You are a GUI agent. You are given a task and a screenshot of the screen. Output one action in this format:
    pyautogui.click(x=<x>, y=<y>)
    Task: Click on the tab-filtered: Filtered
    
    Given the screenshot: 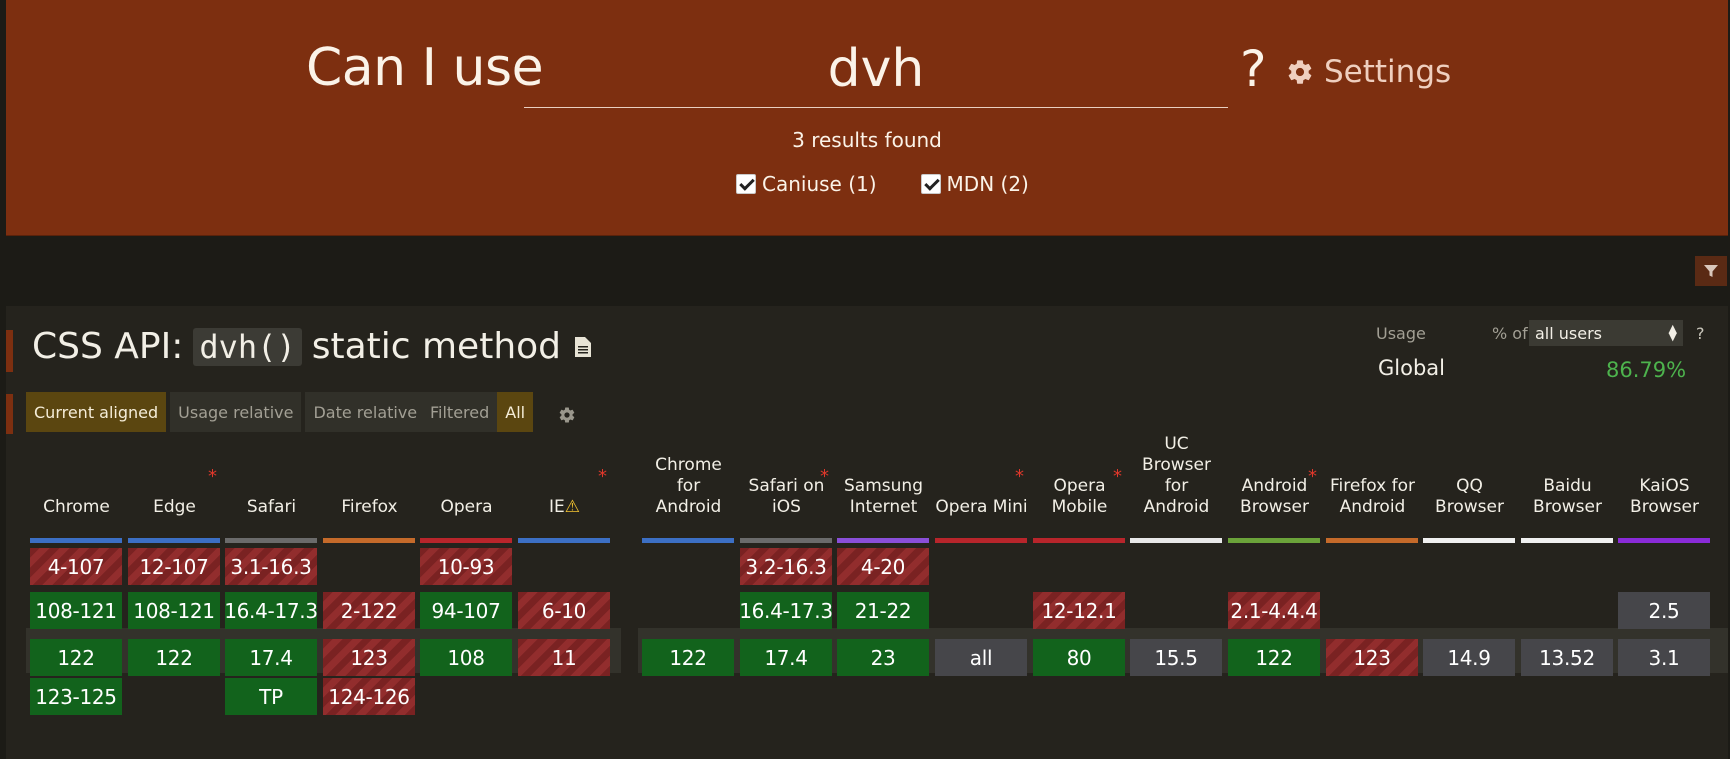 What is the action you would take?
    pyautogui.click(x=460, y=412)
    